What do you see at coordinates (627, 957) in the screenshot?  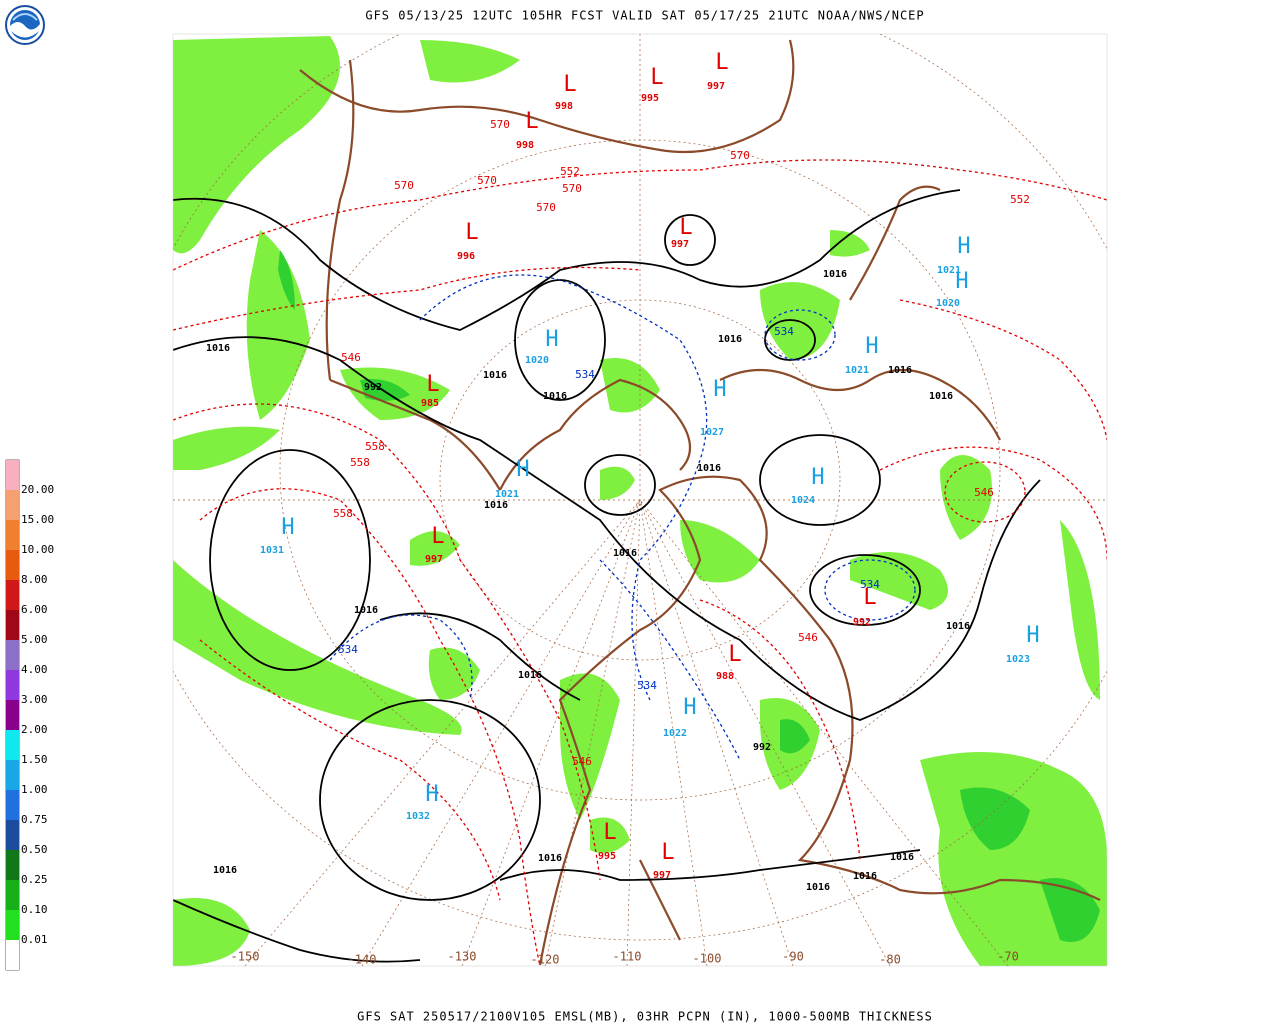 I see `longitude-label: -110` at bounding box center [627, 957].